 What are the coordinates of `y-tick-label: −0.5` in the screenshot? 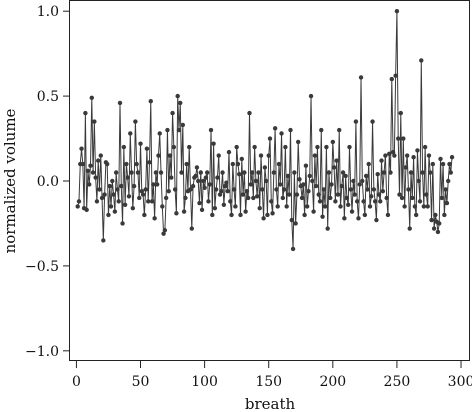 It's located at (42, 267).